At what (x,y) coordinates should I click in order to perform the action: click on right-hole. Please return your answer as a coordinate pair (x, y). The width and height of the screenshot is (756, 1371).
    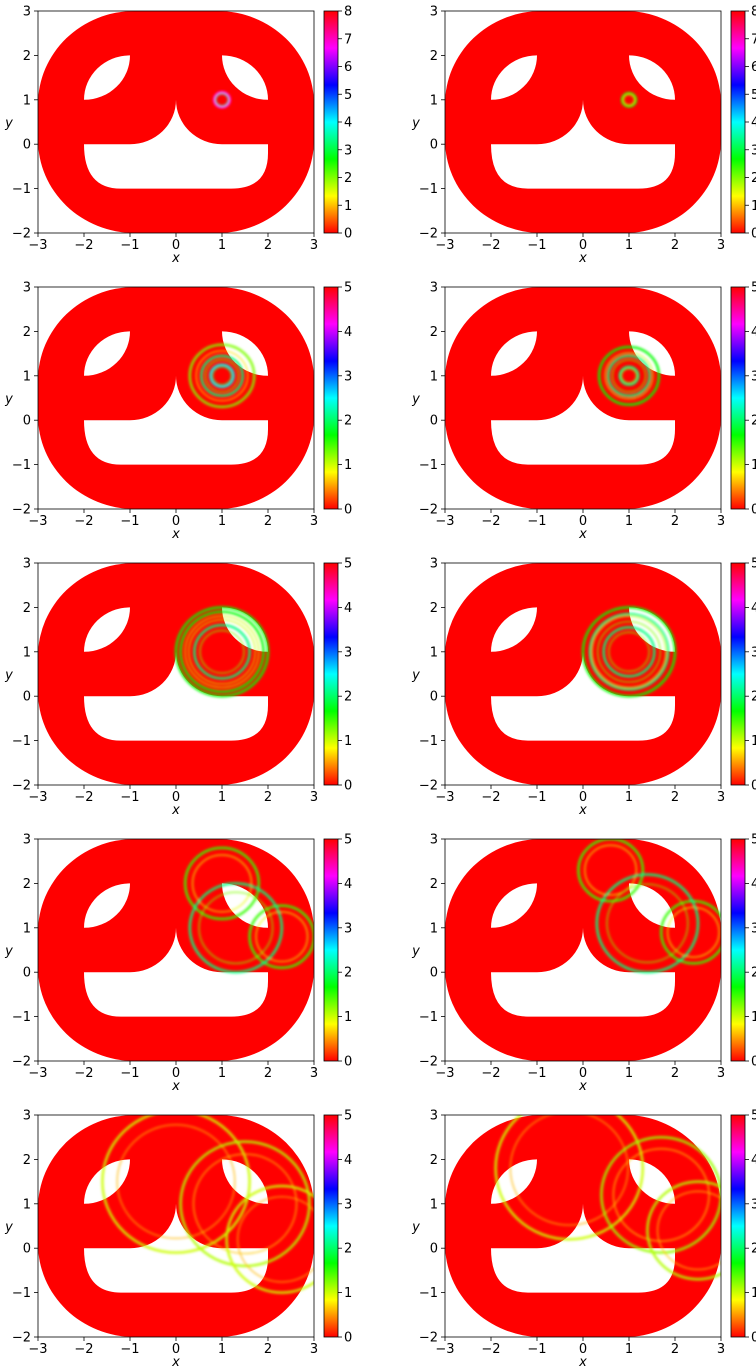
    Looking at the image, I should click on (652, 1181).